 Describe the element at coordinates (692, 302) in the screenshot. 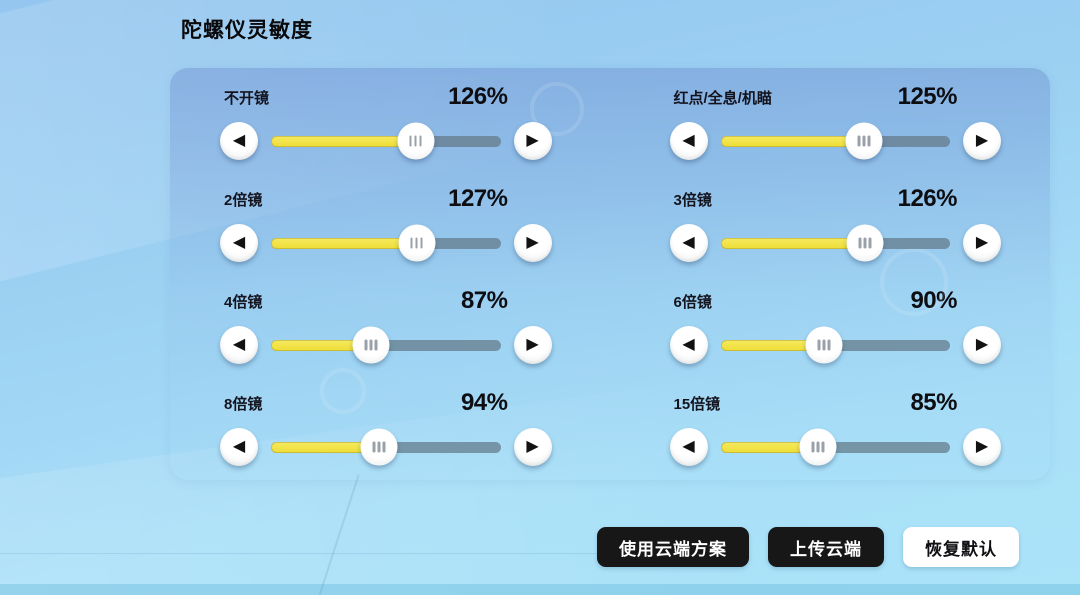

I see `slider-label: 6倍镜` at that location.